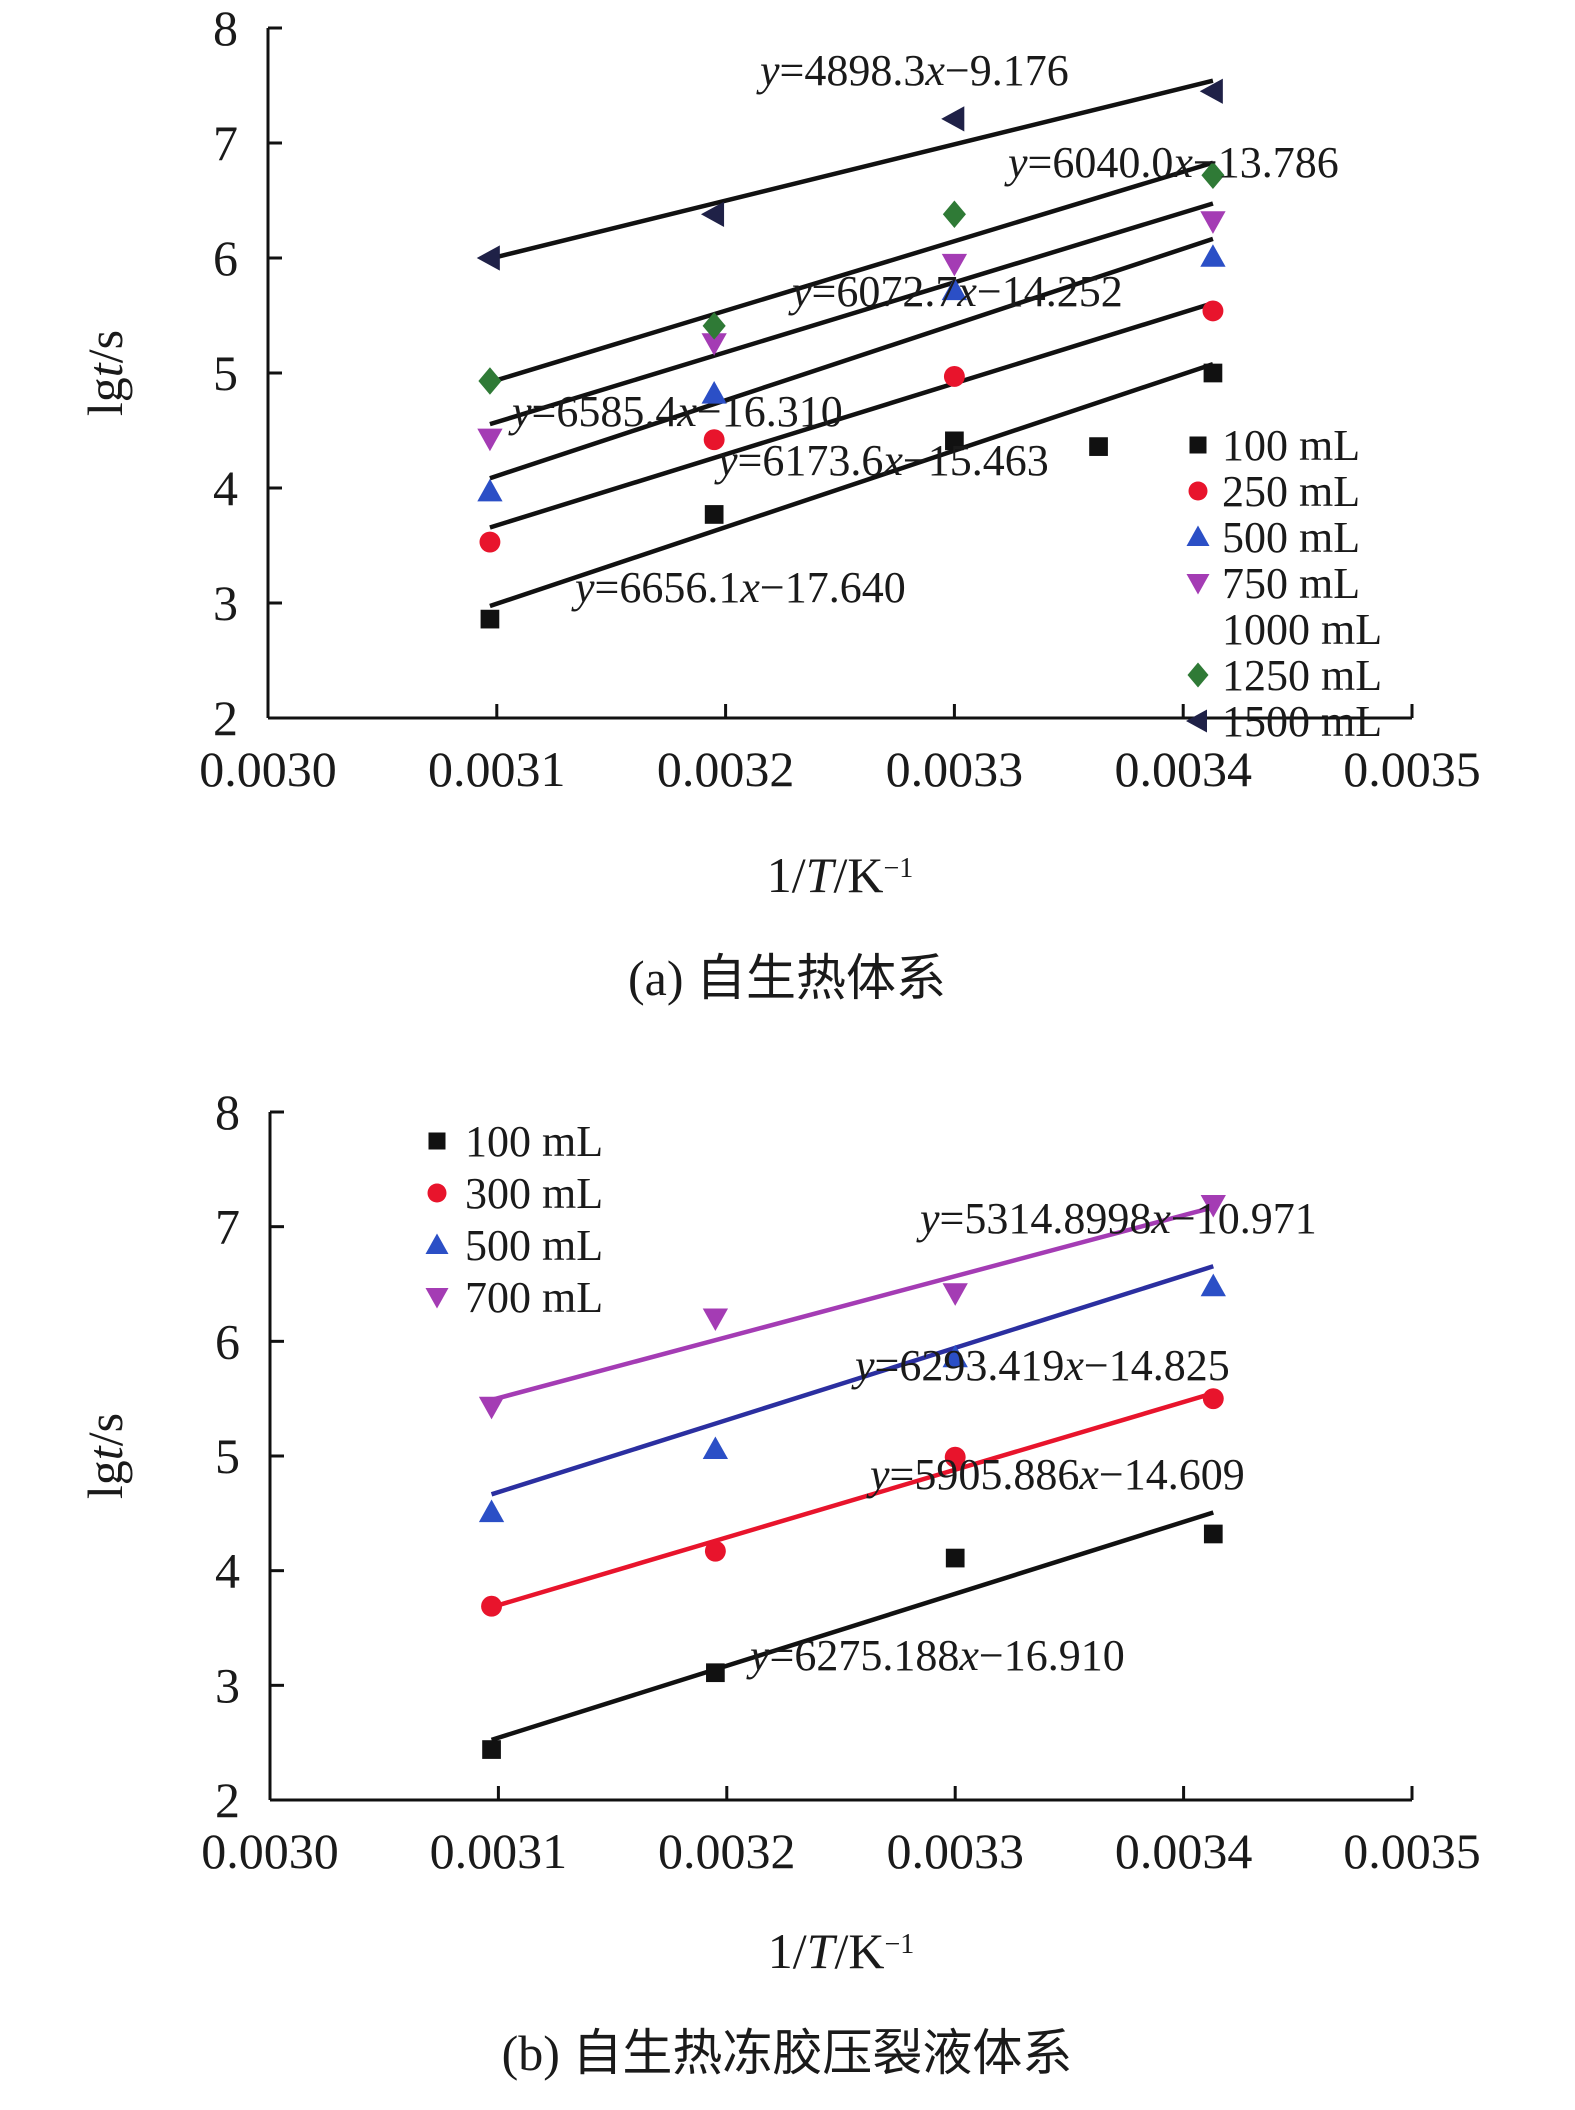 This screenshot has height=2110, width=1575. What do you see at coordinates (912, 70) in the screenshot?
I see `fit-equation-label: y=4898.3x−9.176` at bounding box center [912, 70].